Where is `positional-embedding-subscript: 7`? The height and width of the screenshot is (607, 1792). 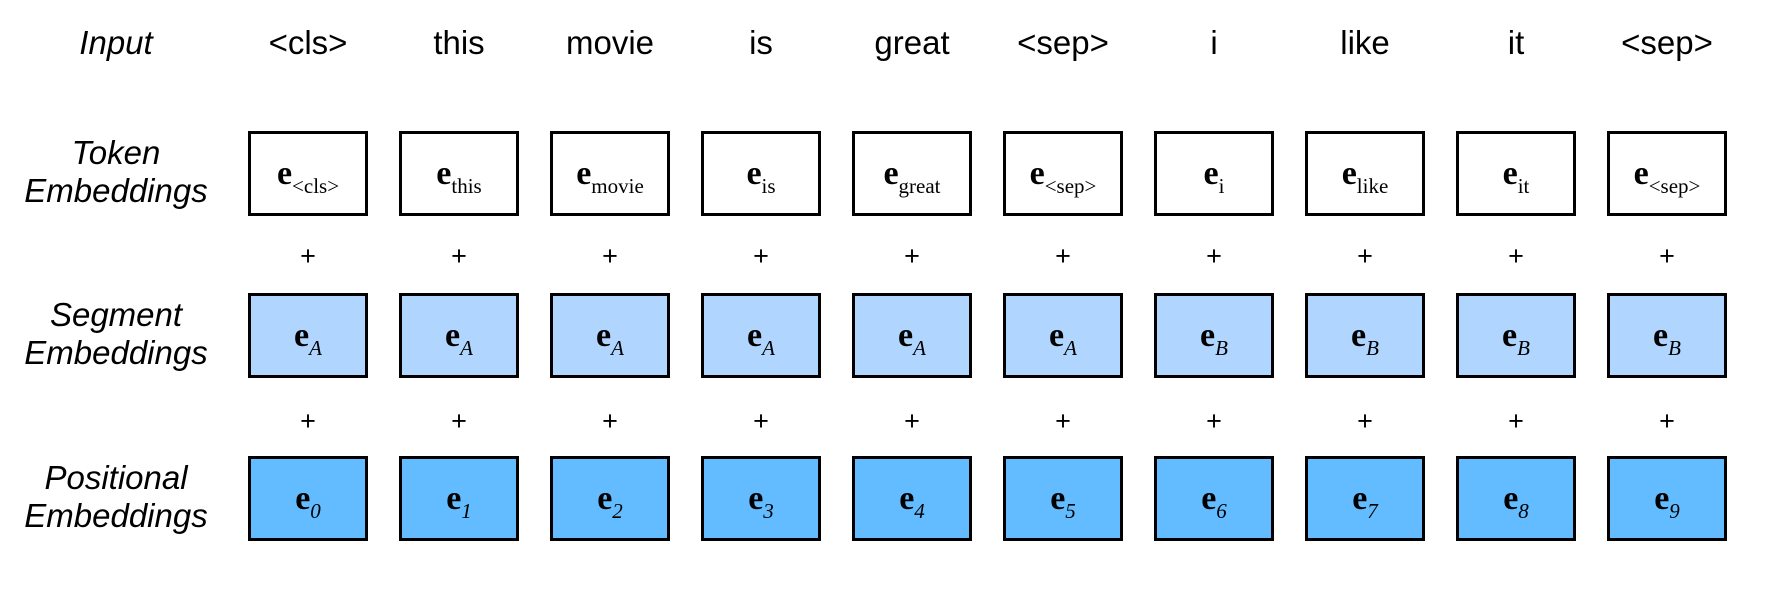
positional-embedding-subscript: 7 is located at coordinates (1372, 510).